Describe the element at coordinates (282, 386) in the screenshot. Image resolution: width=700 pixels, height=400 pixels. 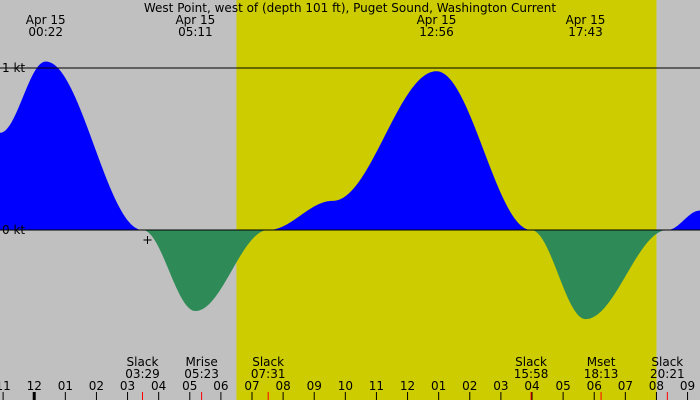
I see `hour-label-9: 08` at that location.